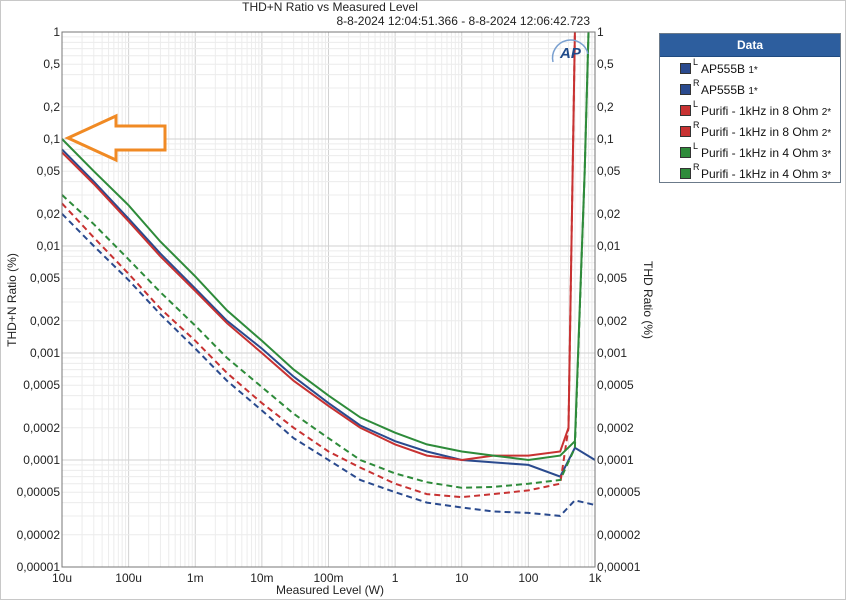 The image size is (846, 600). Describe the element at coordinates (605, 107) in the screenshot. I see `y2-tick-label: 0,2` at that location.